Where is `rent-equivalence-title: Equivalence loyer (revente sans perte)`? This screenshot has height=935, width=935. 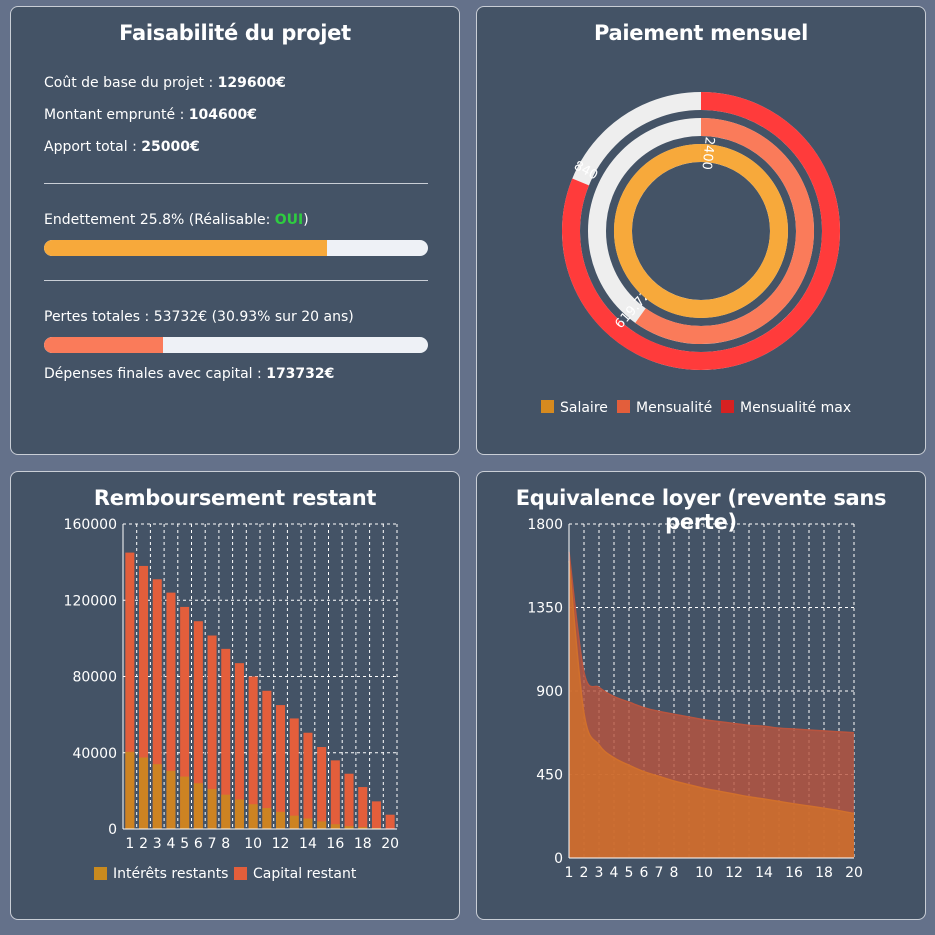 rent-equivalence-title: Equivalence loyer (revente sans perte) is located at coordinates (701, 510).